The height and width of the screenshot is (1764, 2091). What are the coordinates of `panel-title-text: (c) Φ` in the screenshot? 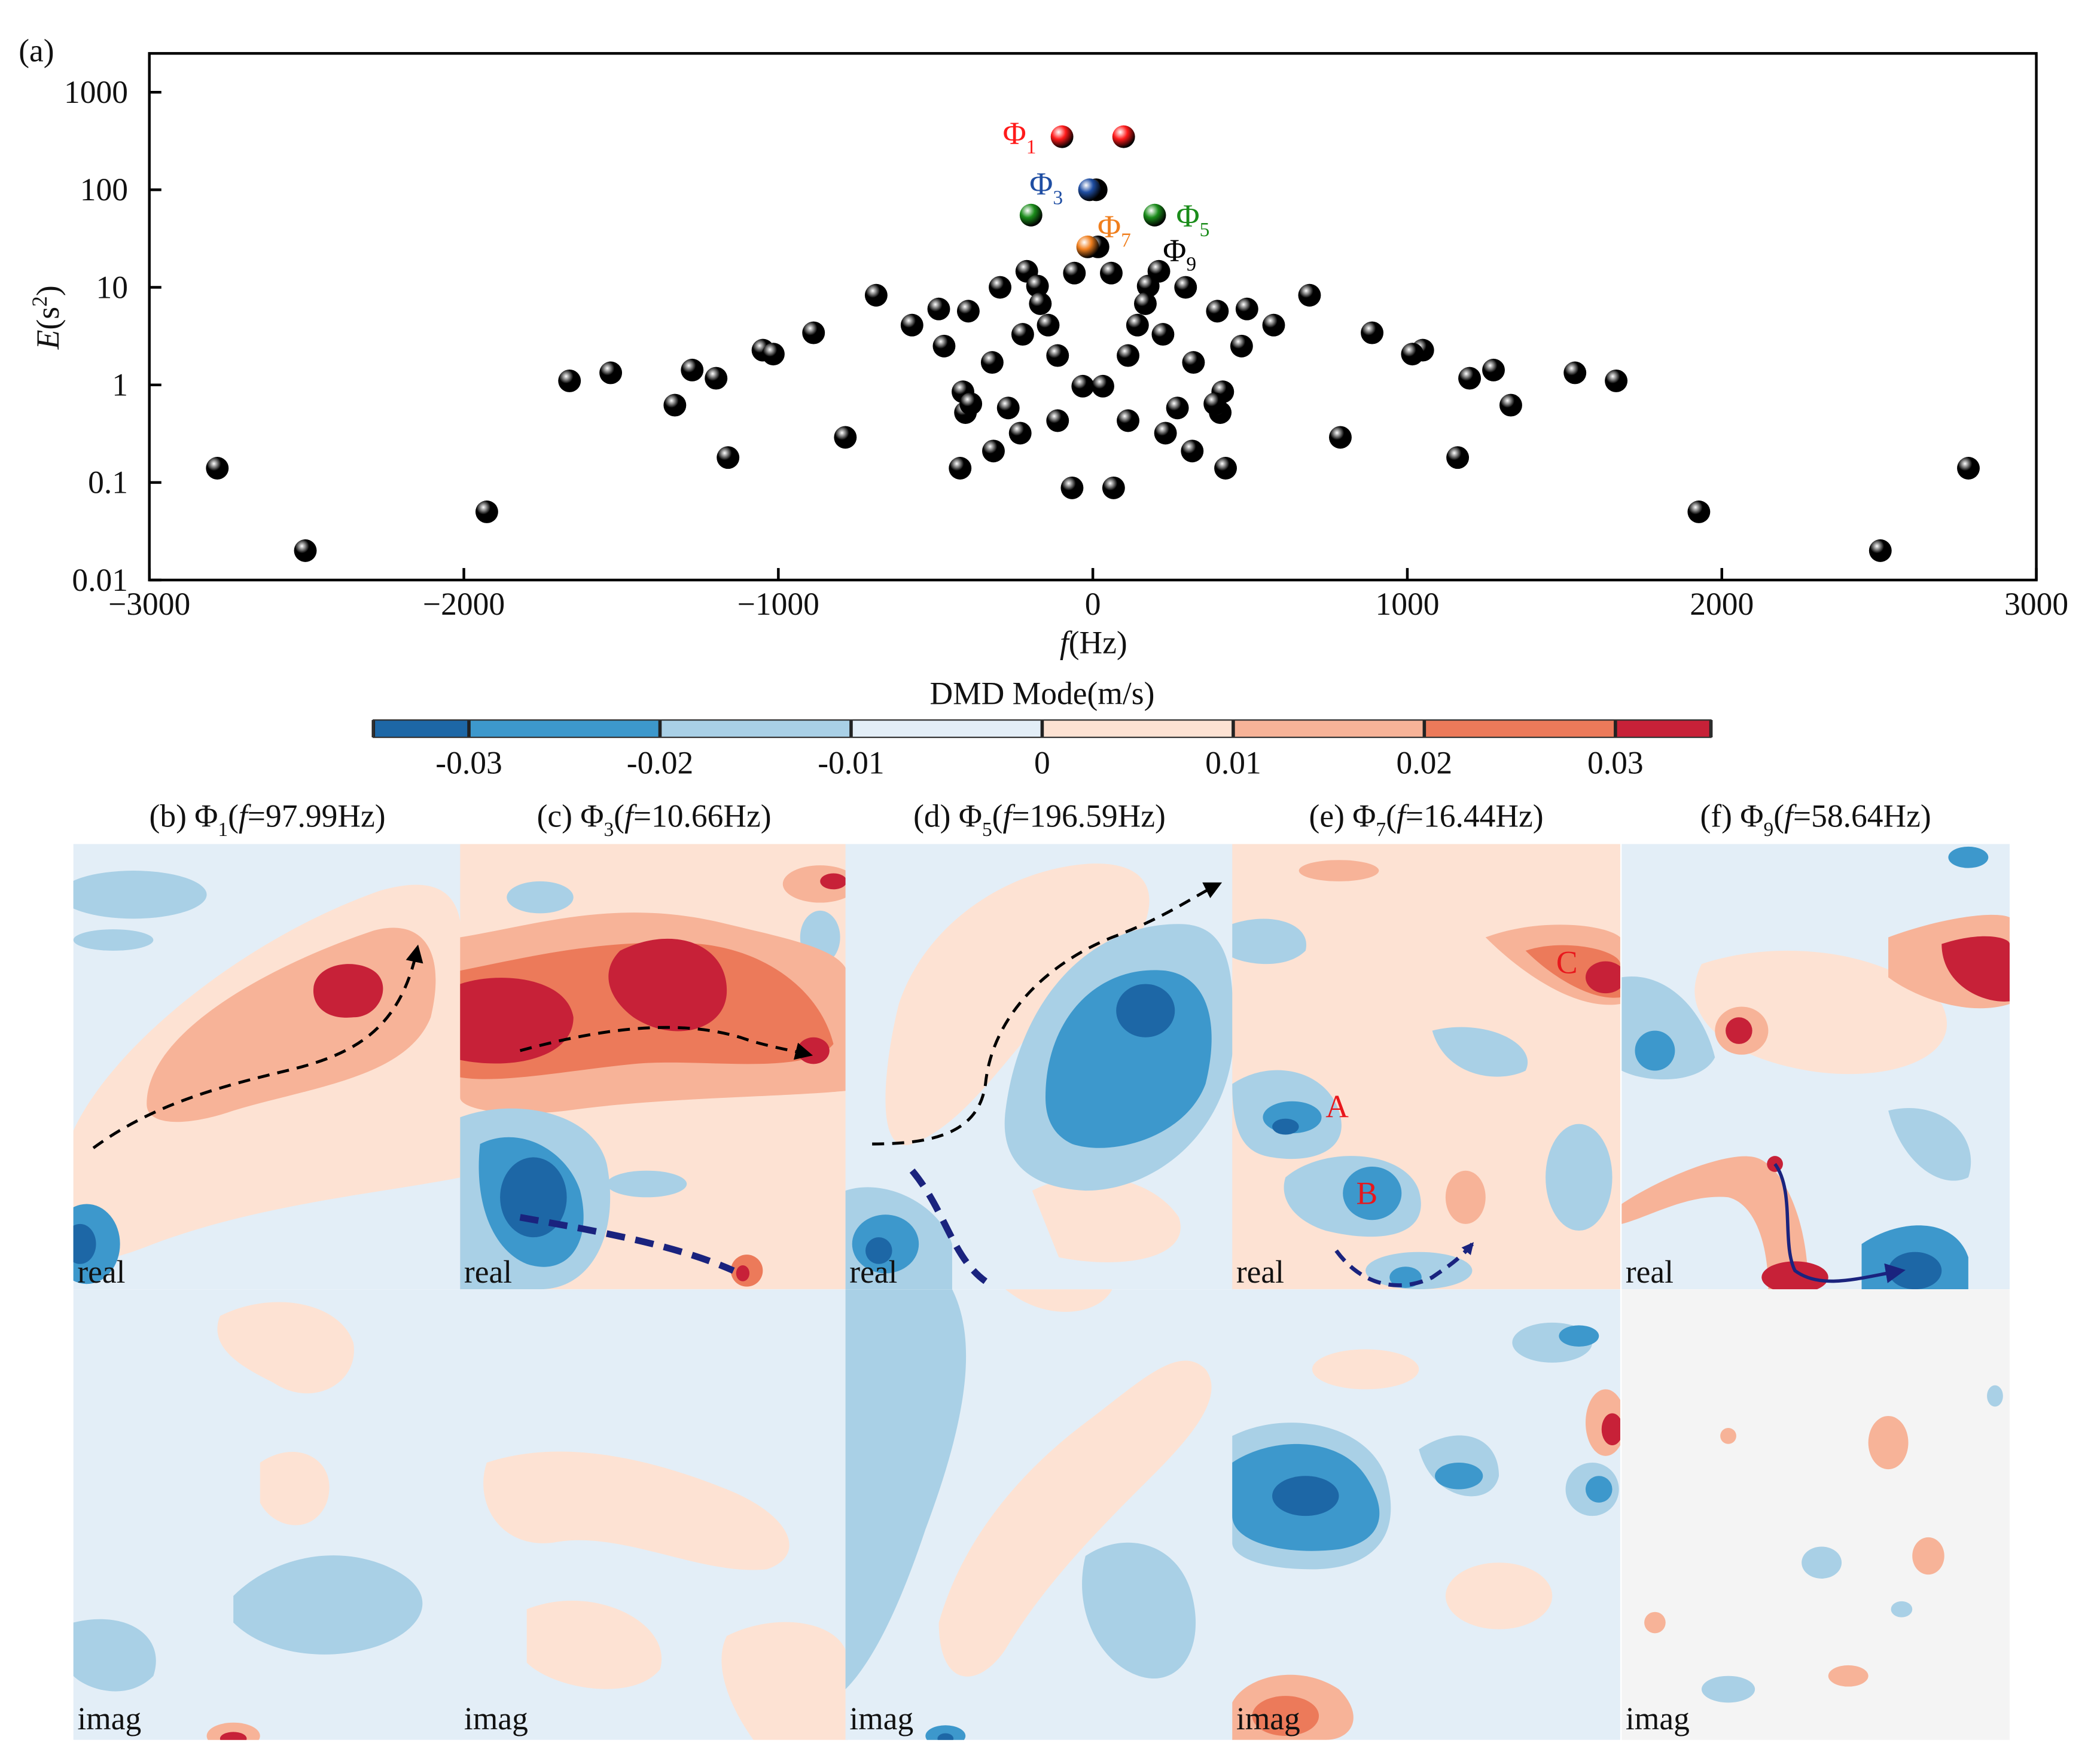 It's located at (570, 816).